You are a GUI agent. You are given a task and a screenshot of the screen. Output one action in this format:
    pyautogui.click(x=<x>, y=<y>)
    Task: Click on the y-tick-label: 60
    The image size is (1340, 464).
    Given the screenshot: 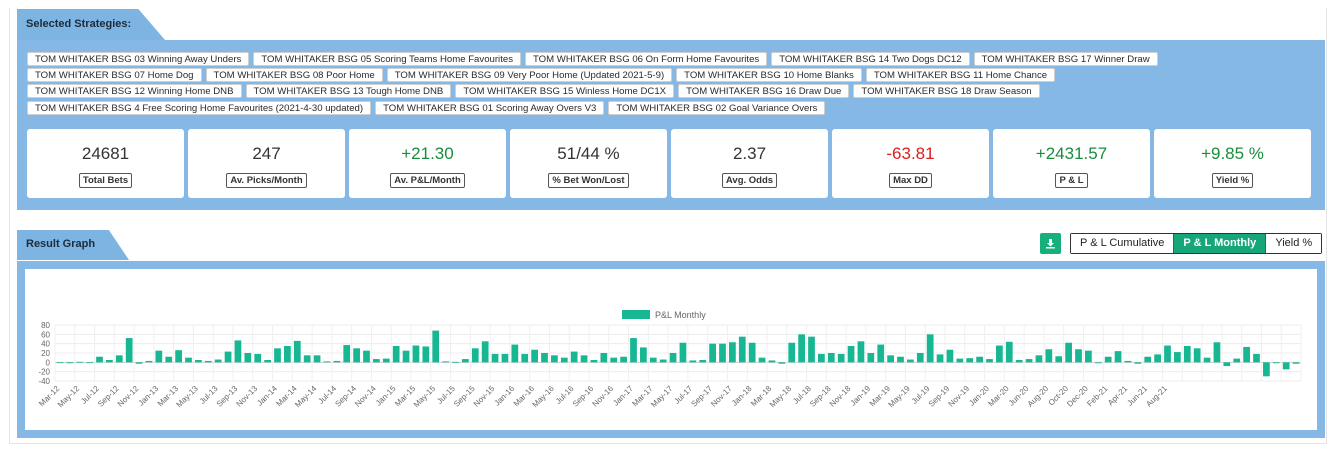 What is the action you would take?
    pyautogui.click(x=45, y=334)
    